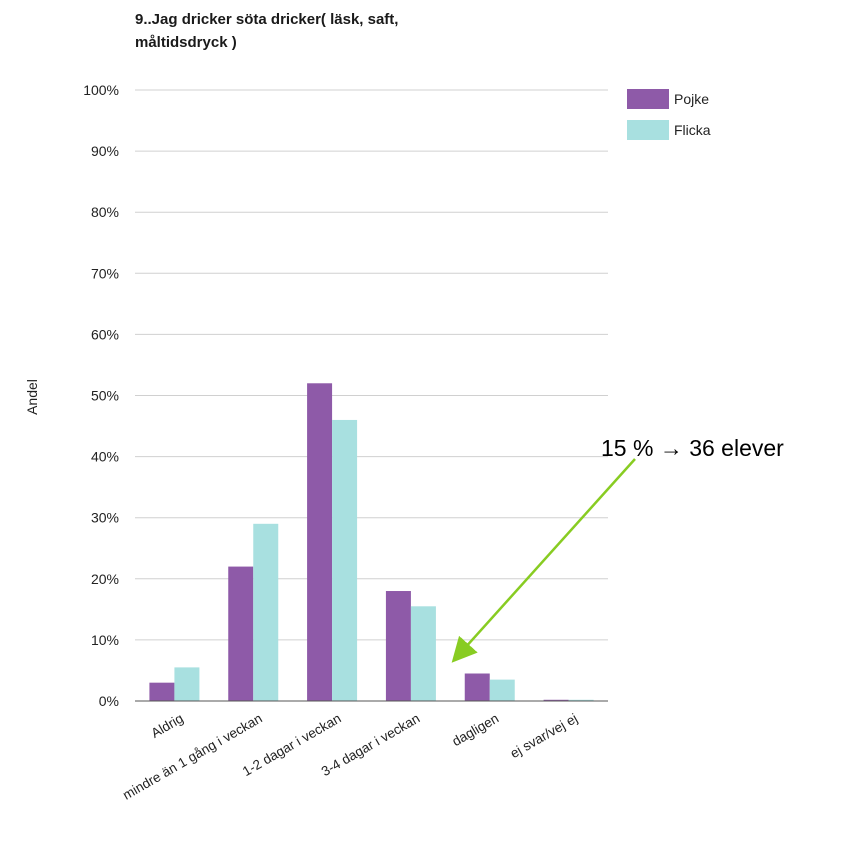 The image size is (858, 845). I want to click on y-tick-label: 30%, so click(105, 518).